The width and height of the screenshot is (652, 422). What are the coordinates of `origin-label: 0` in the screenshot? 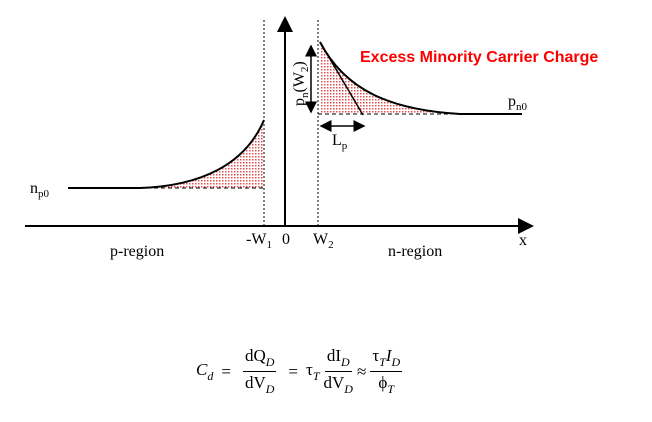 It's located at (286, 239).